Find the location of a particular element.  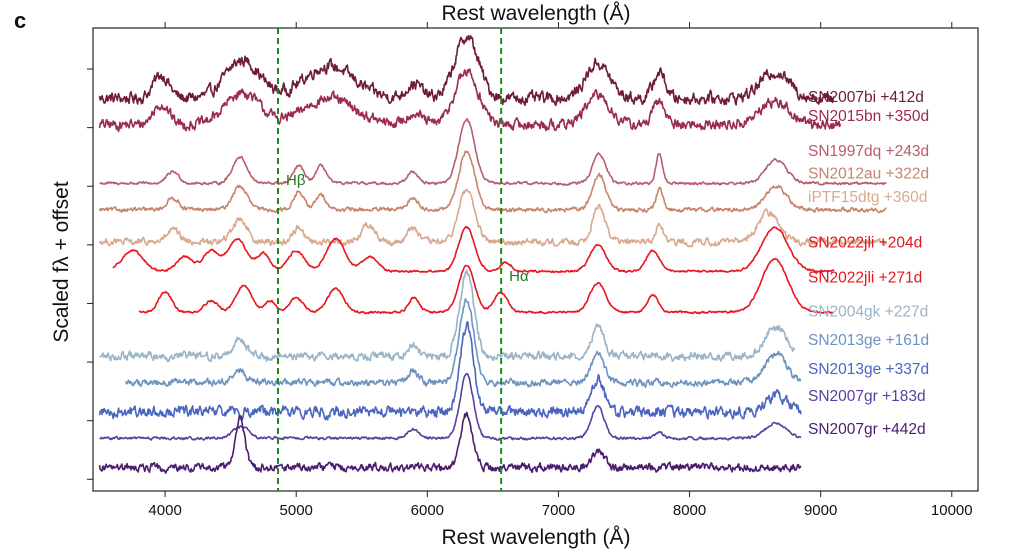

series-label: SN2007gr +183d is located at coordinates (867, 396).